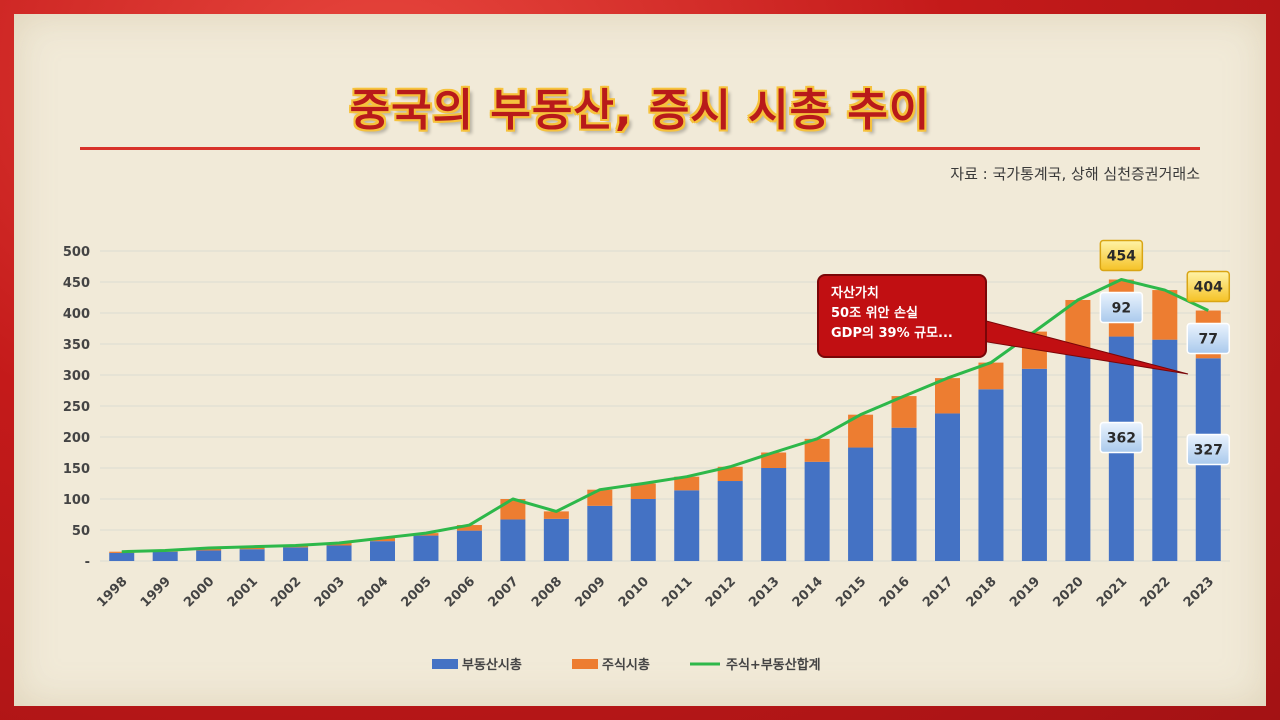 The height and width of the screenshot is (720, 1280). I want to click on data-label-text: 77, so click(1208, 340).